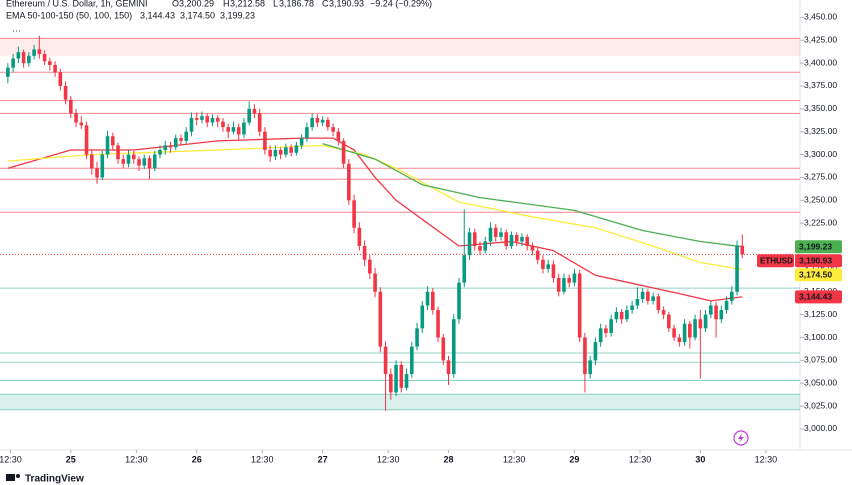 The image size is (852, 485). What do you see at coordinates (296, 4) in the screenshot?
I see `ohlc-low: 3,186.78` at bounding box center [296, 4].